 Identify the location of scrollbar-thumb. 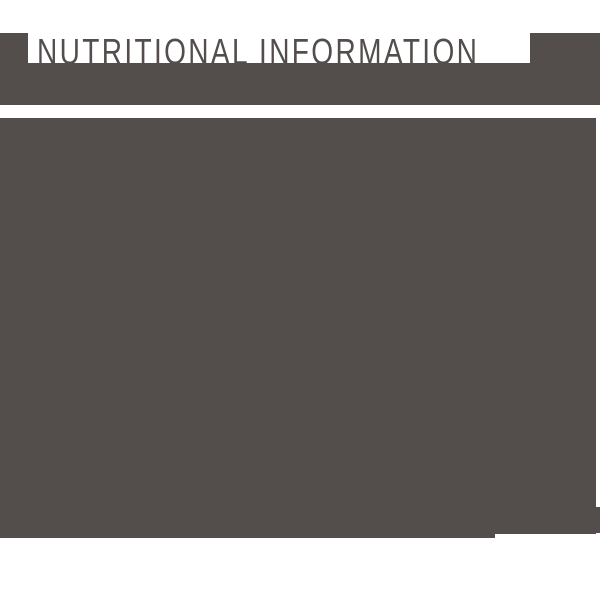
(598, 520).